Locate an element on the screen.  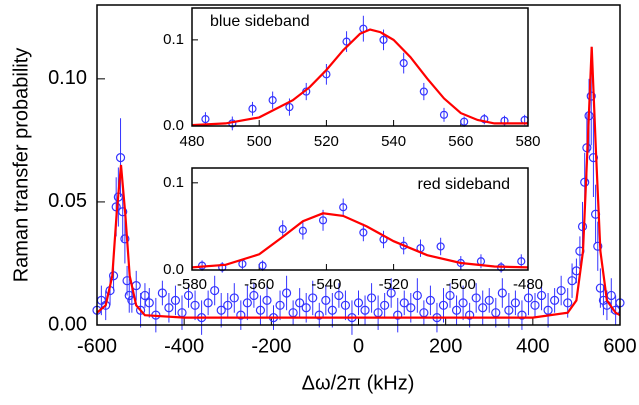
inset-background is located at coordinates (360, 219).